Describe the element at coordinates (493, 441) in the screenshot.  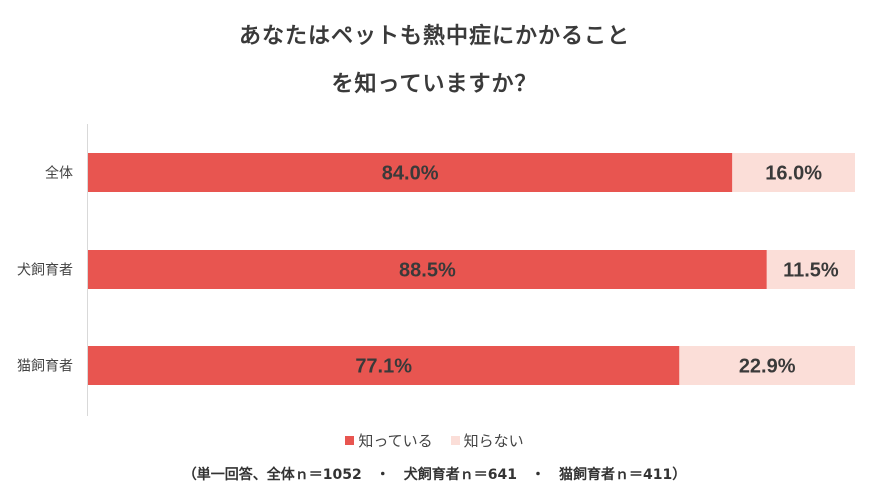
I see `legend-label-dont-know: 知らない` at that location.